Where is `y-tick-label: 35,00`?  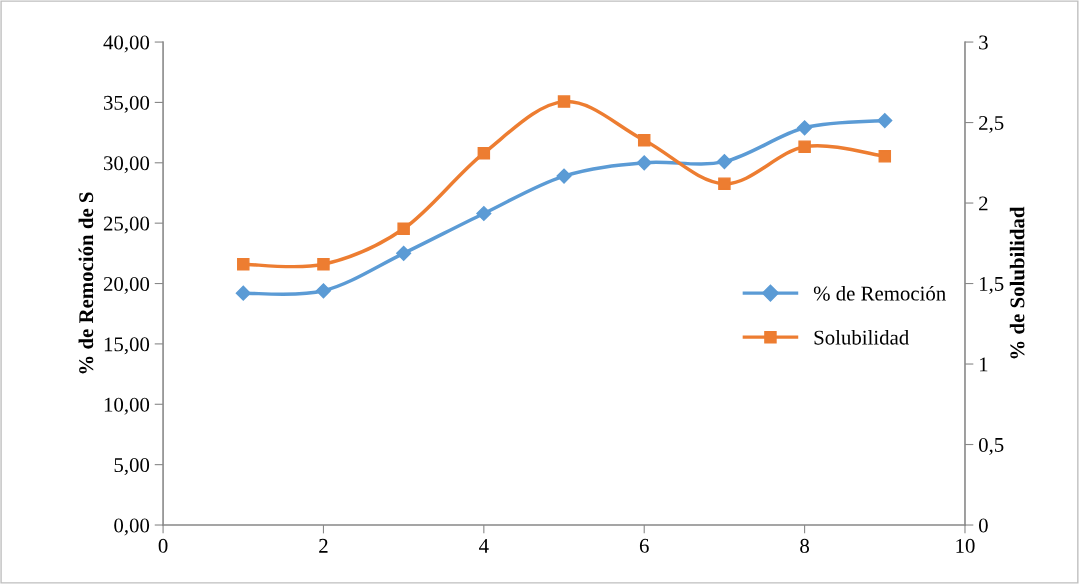
y-tick-label: 35,00 is located at coordinates (127, 104).